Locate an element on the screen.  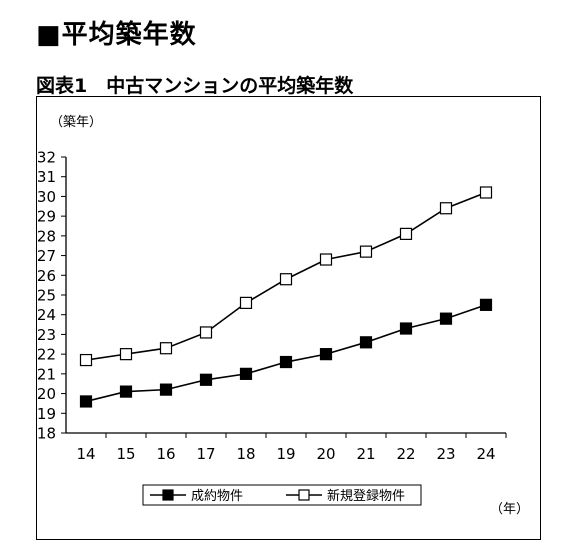
legend-label: 成約物件 is located at coordinates (217, 496).